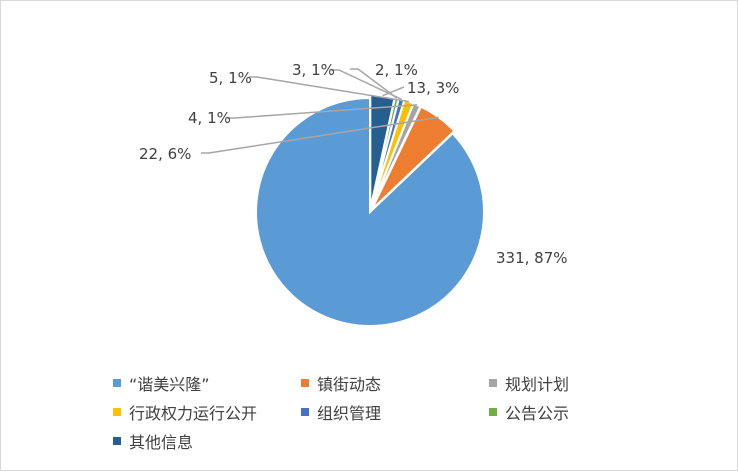 This screenshot has height=472, width=738. What do you see at coordinates (349, 413) in the screenshot?
I see `legend-label: 组织管理` at bounding box center [349, 413].